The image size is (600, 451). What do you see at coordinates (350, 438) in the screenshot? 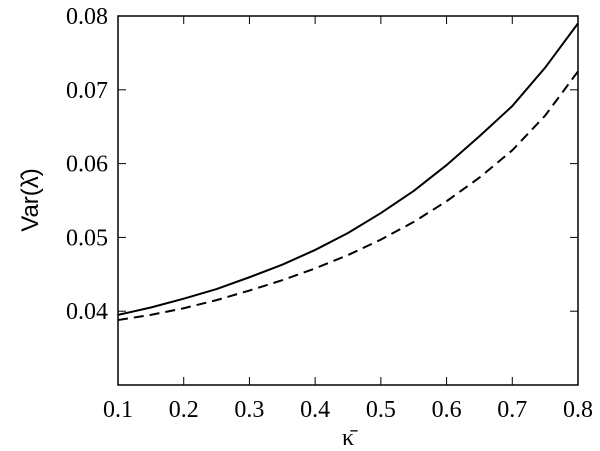
I see `x-axis-label: κ̄` at bounding box center [350, 438].